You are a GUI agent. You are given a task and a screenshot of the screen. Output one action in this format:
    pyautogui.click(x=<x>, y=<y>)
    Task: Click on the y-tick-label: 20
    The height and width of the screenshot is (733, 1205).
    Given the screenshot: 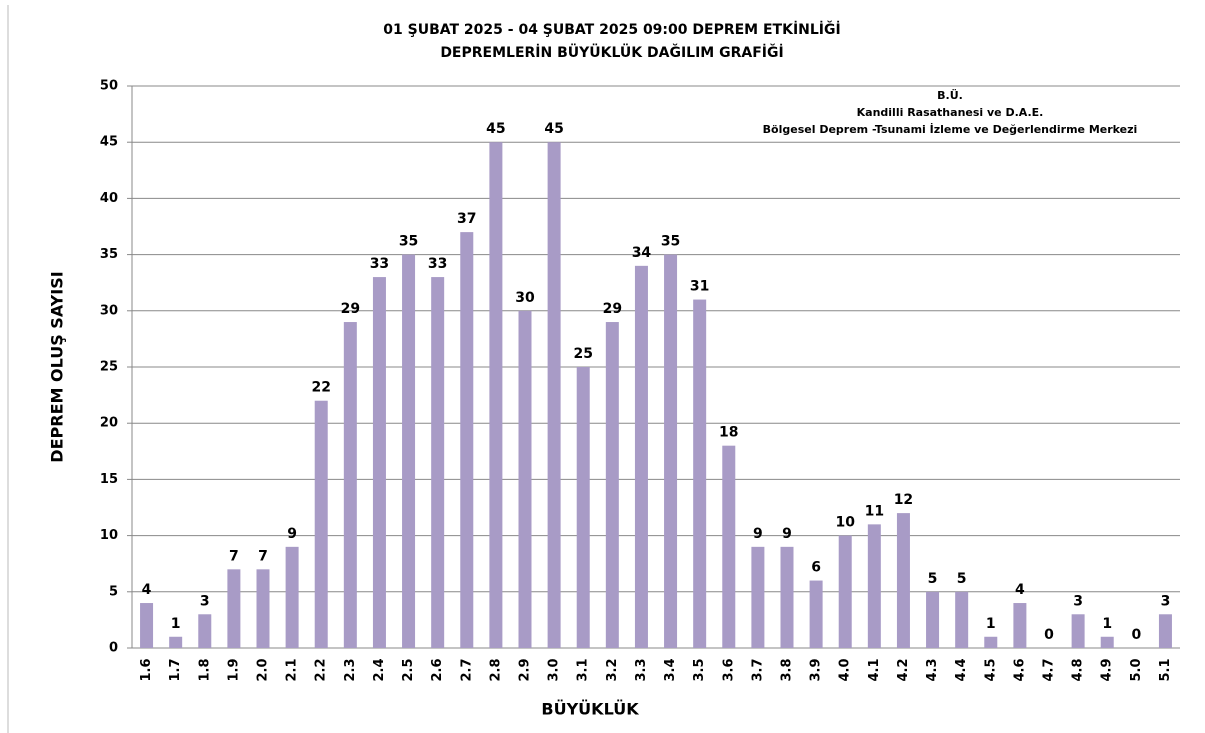 What is the action you would take?
    pyautogui.click(x=109, y=423)
    